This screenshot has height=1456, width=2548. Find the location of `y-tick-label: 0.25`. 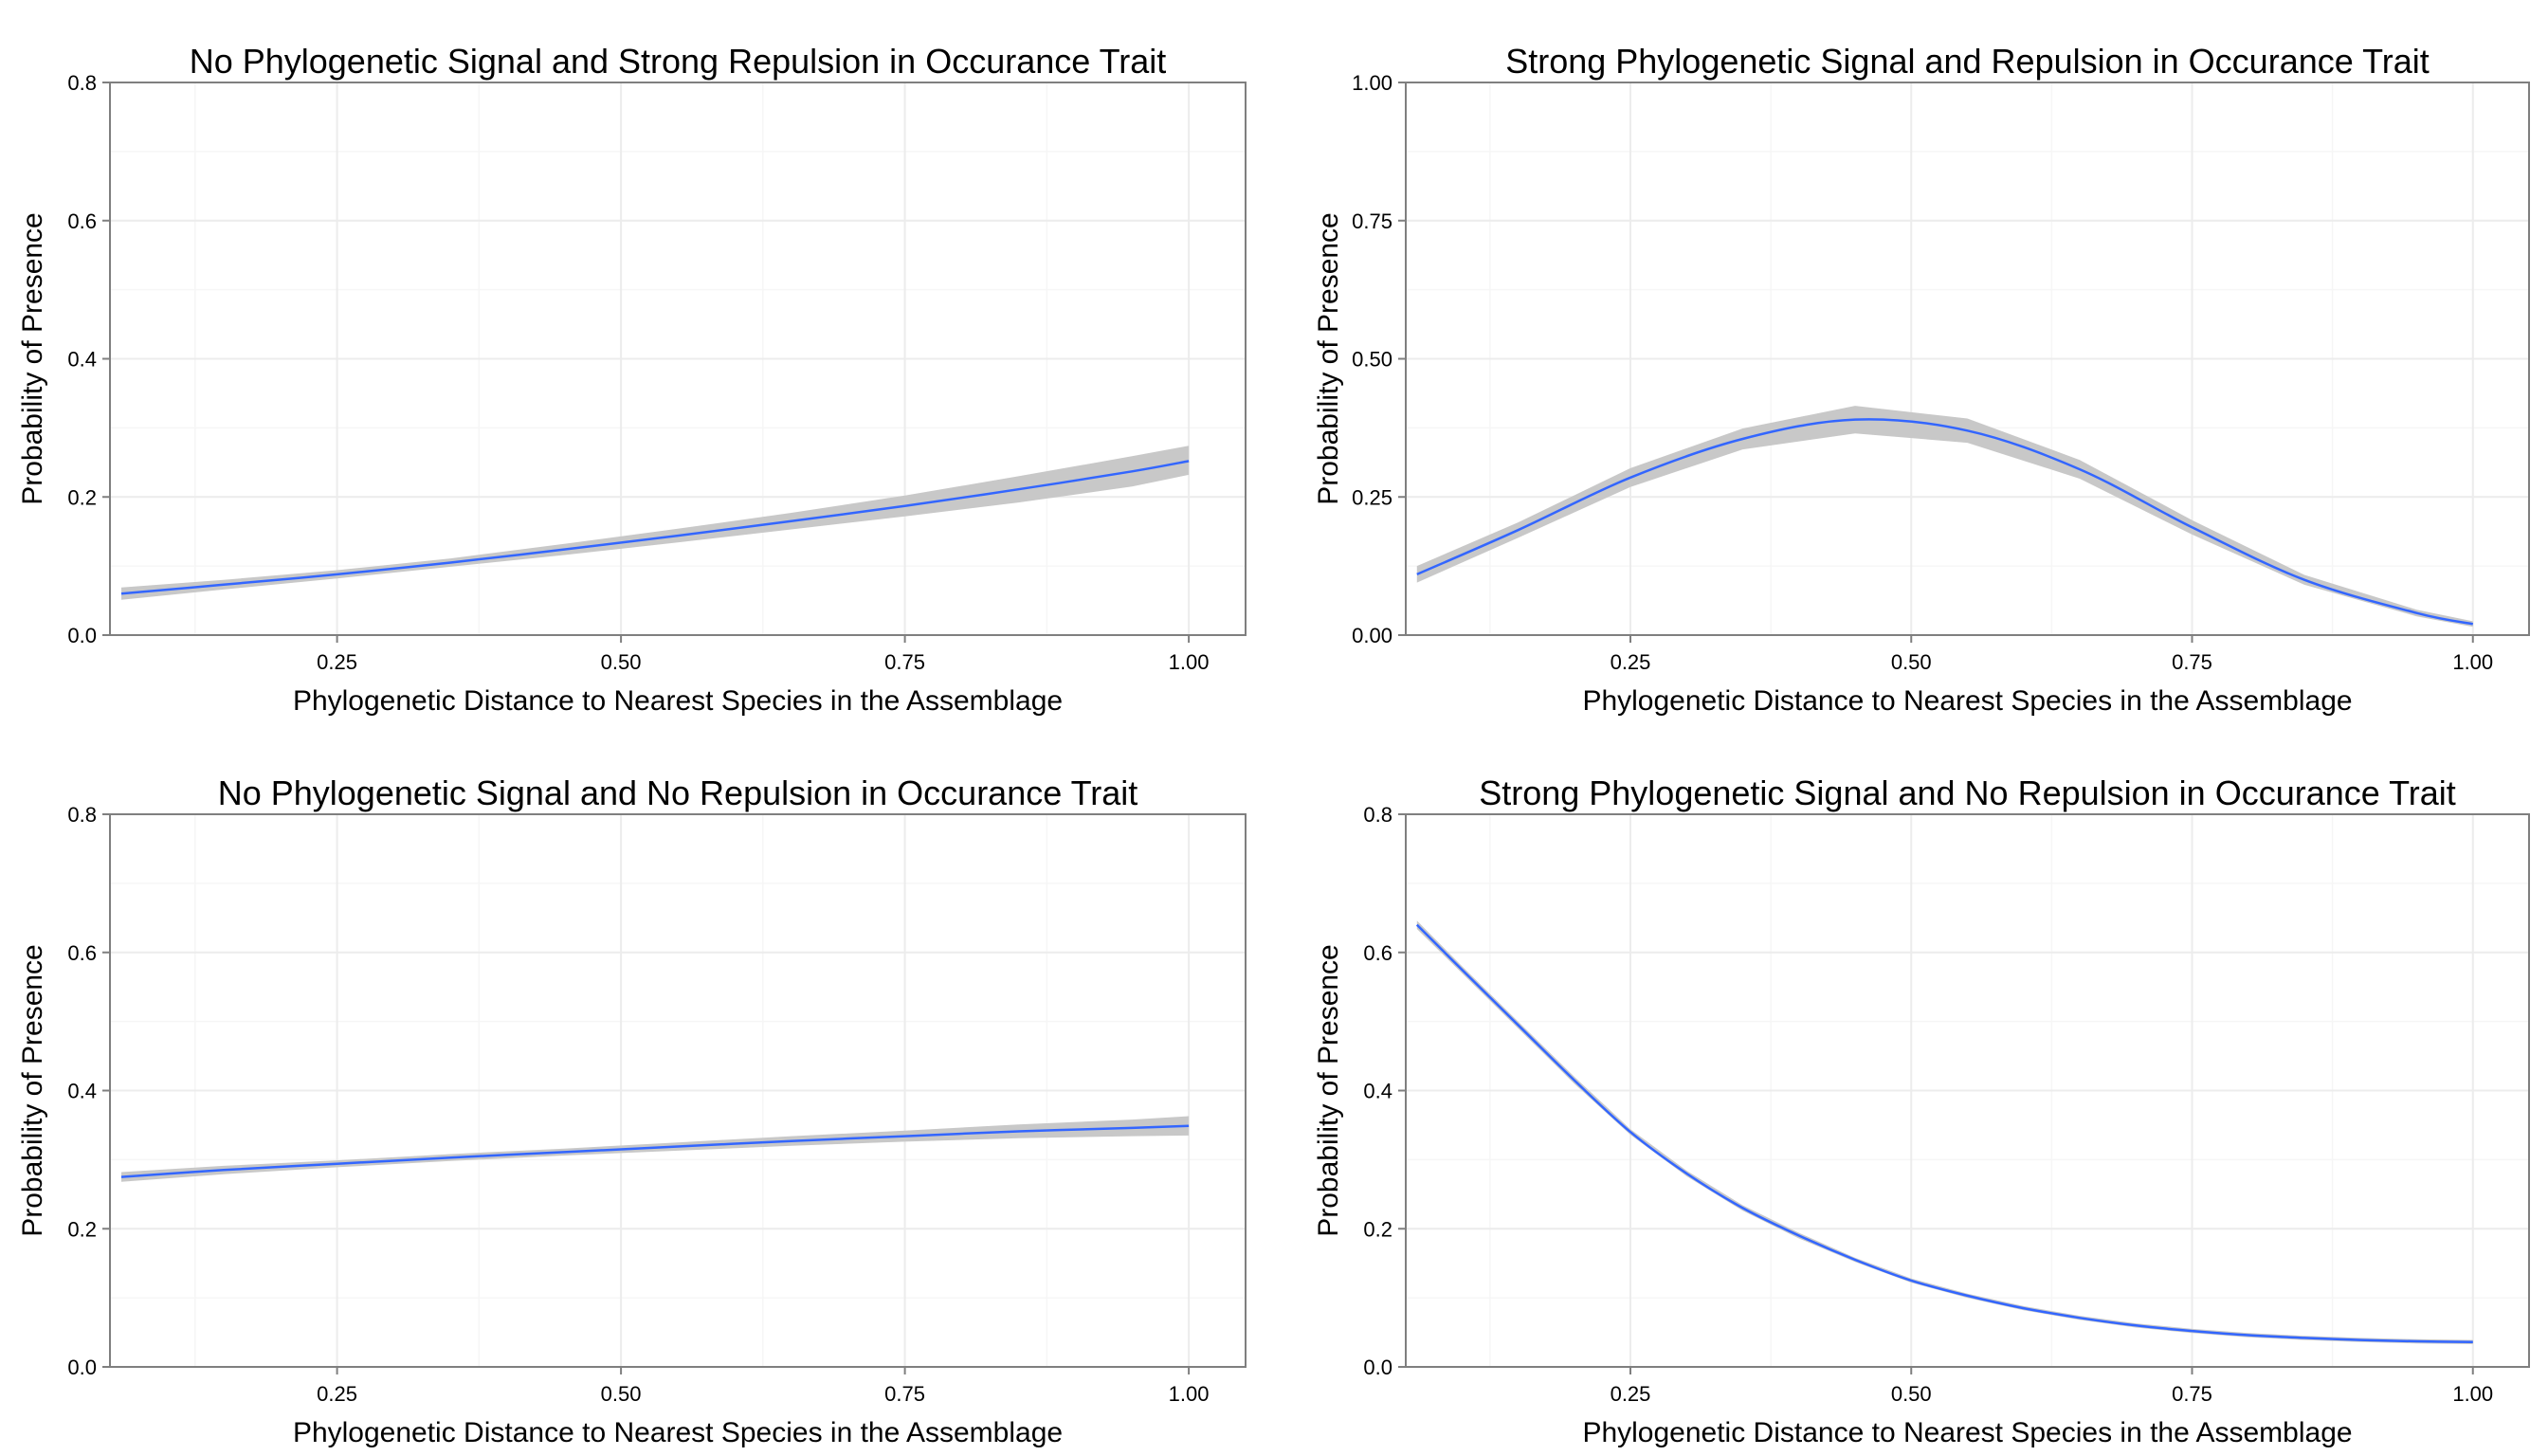

y-tick-label: 0.25 is located at coordinates (1372, 497).